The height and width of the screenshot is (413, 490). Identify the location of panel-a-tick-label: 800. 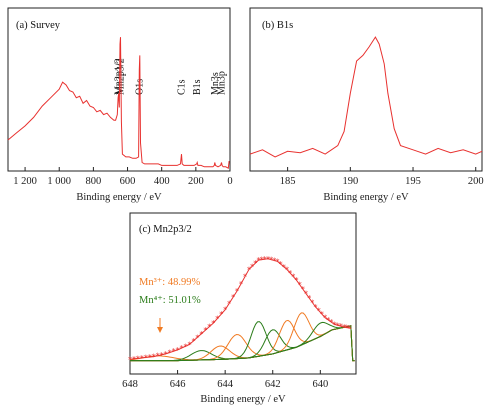
(94, 181).